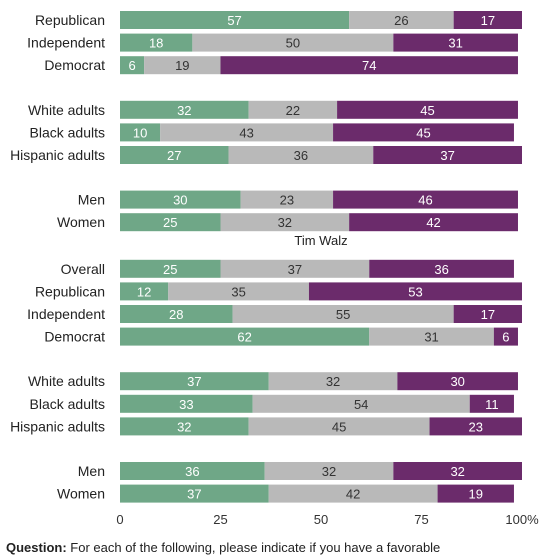 This screenshot has width=550, height=555. Describe the element at coordinates (522, 519) in the screenshot. I see `x-tick-label: 100%` at that location.